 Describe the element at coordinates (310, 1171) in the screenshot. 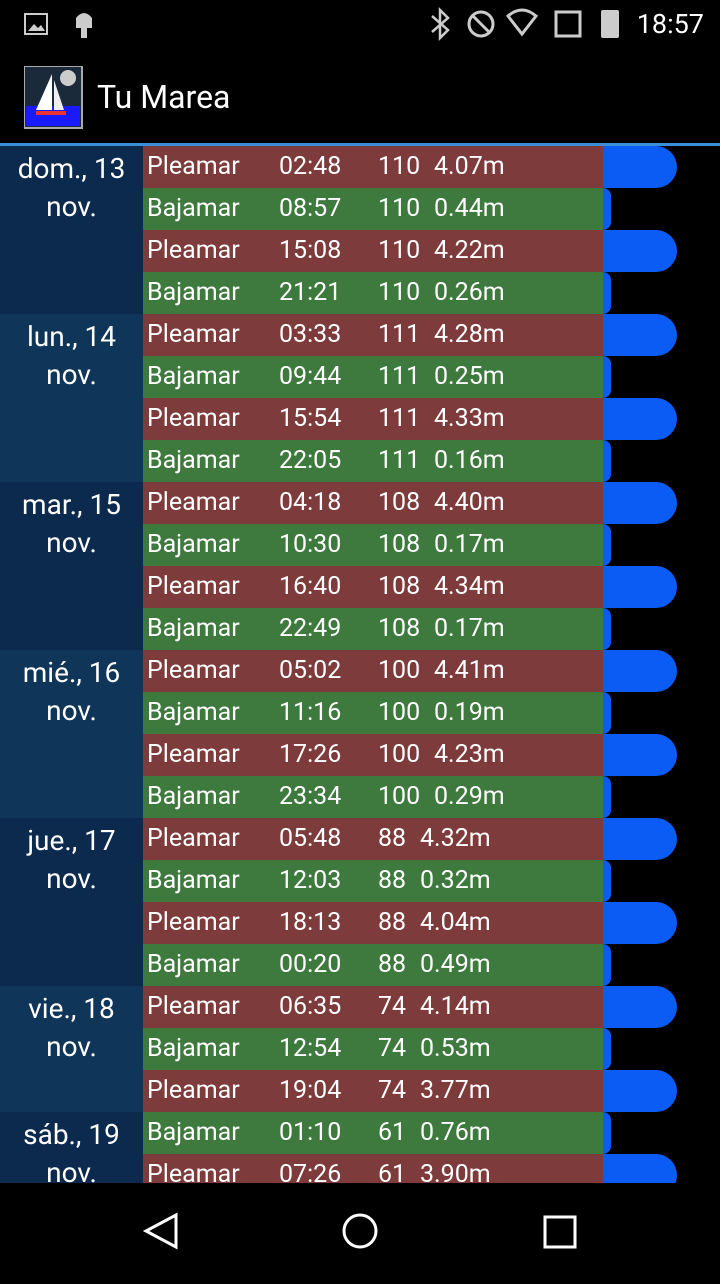

I see `tide-time: 07:26` at that location.